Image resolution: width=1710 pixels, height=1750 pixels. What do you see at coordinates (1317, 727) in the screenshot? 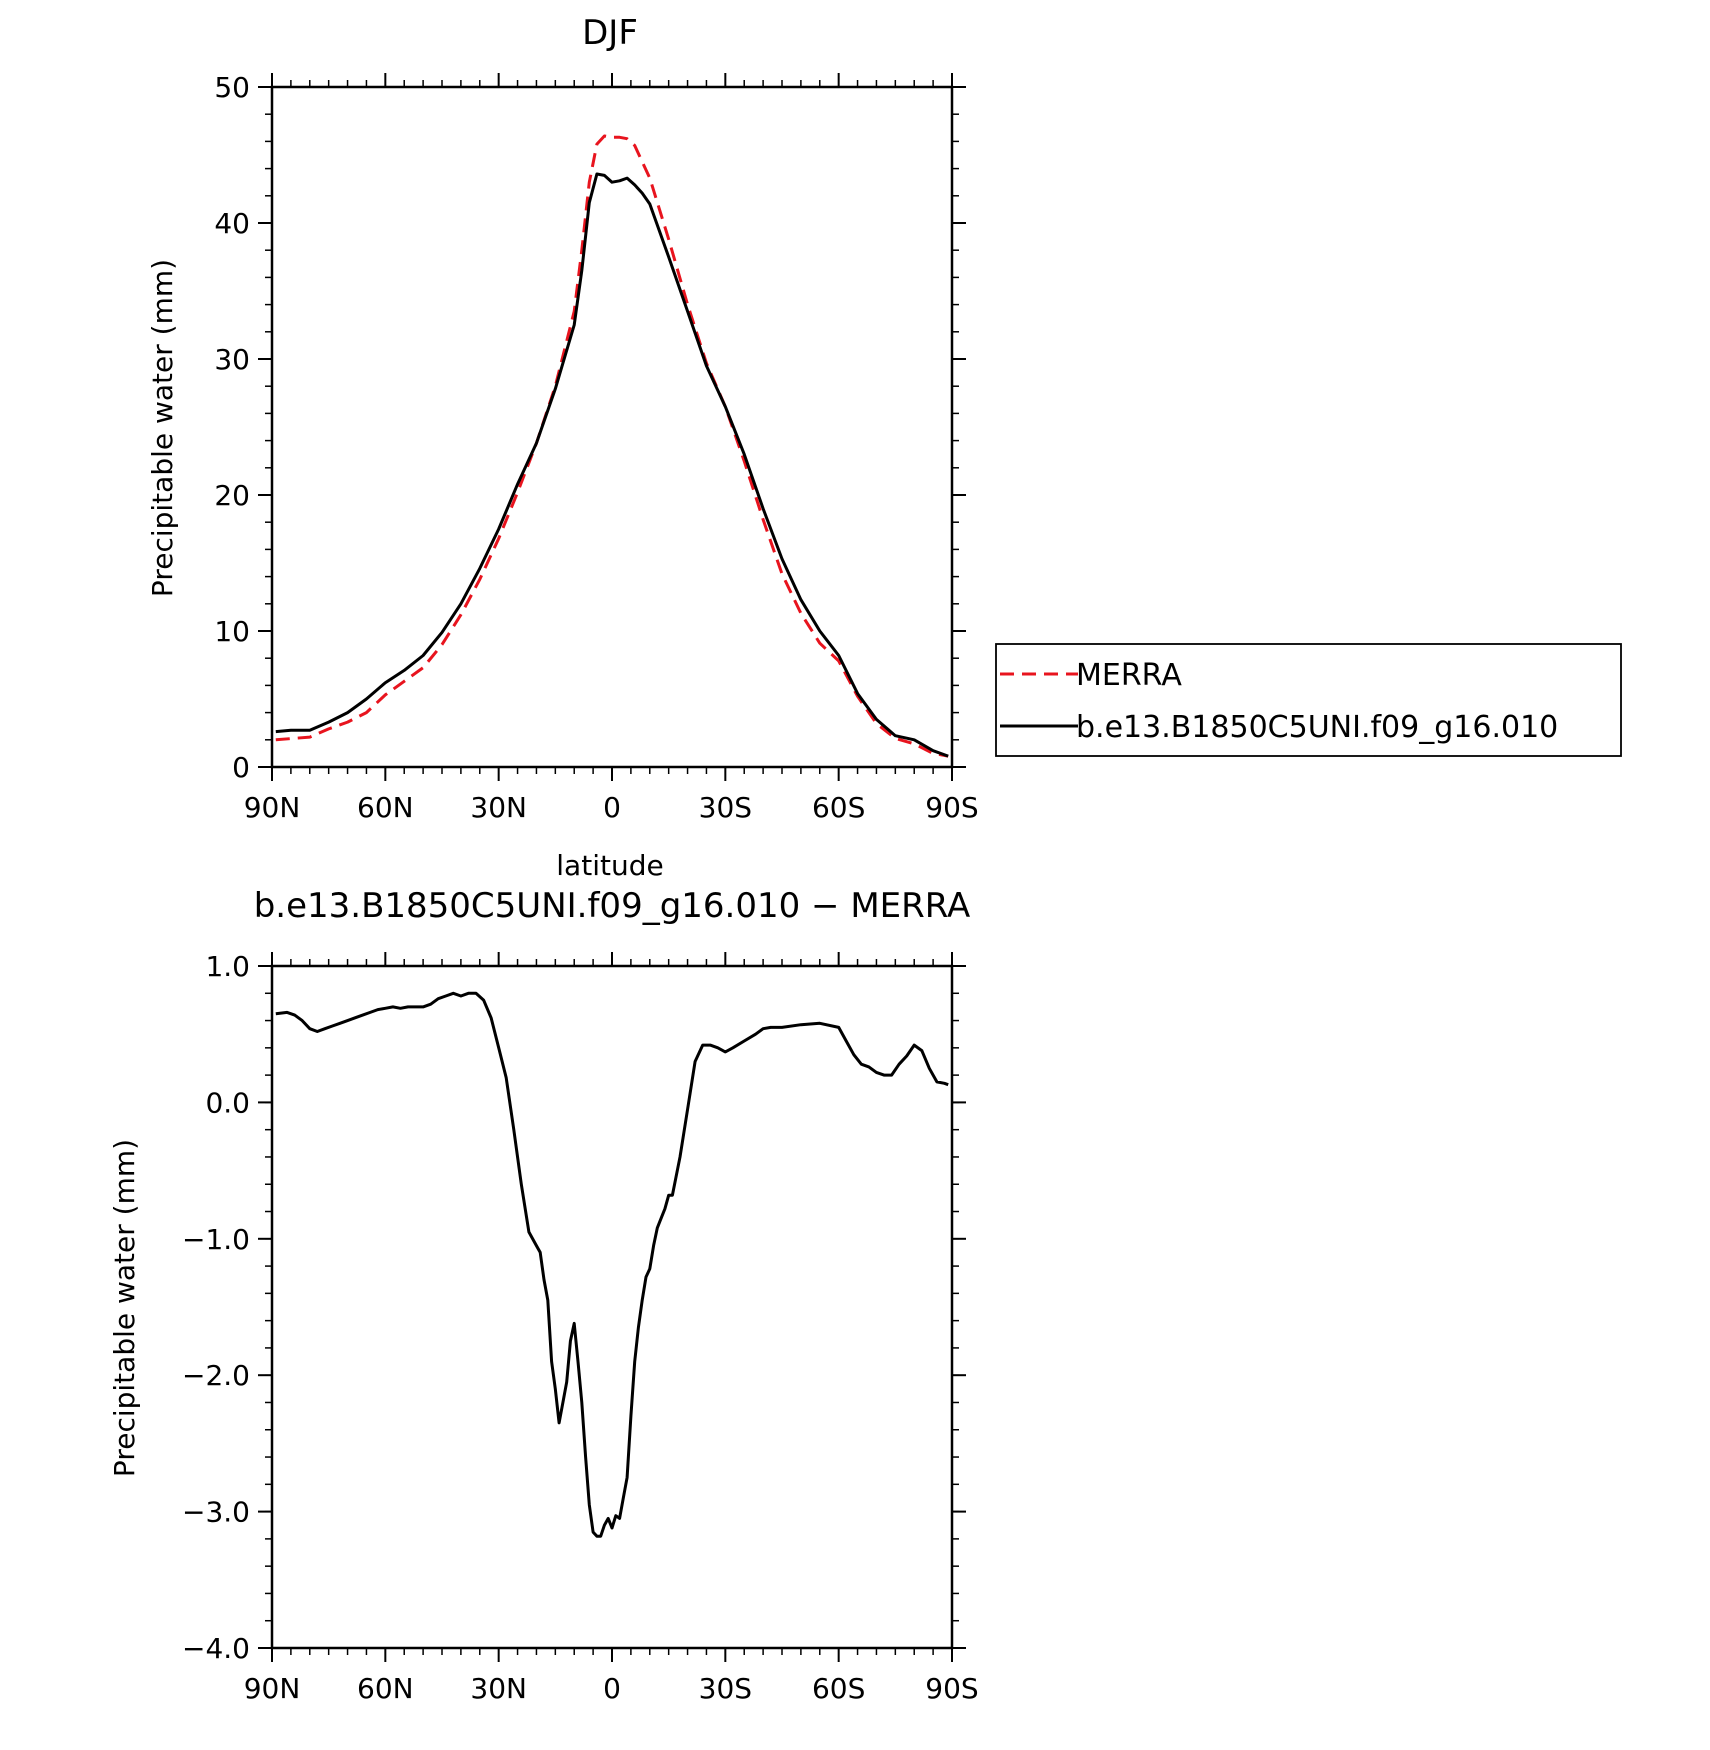
I see `legend-label-model: b.e13.B1850C5UNI.f09_g16.010` at bounding box center [1317, 727].